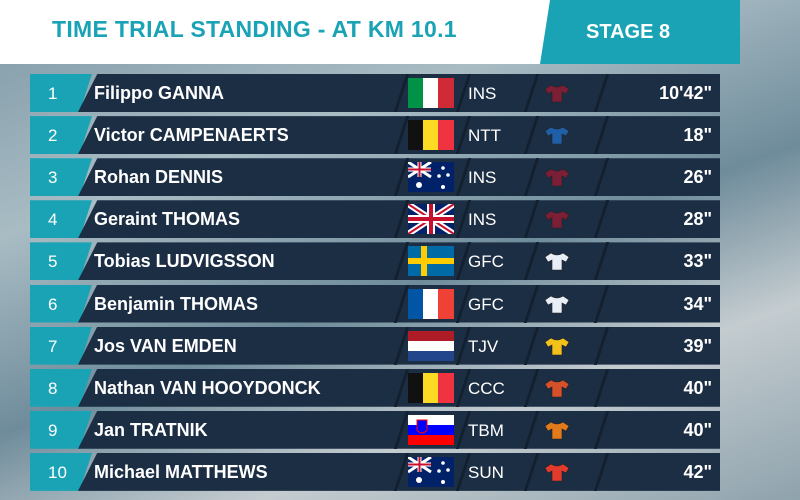 The image size is (800, 500). I want to click on rider-name: Jos VAN EMDEN, so click(165, 345).